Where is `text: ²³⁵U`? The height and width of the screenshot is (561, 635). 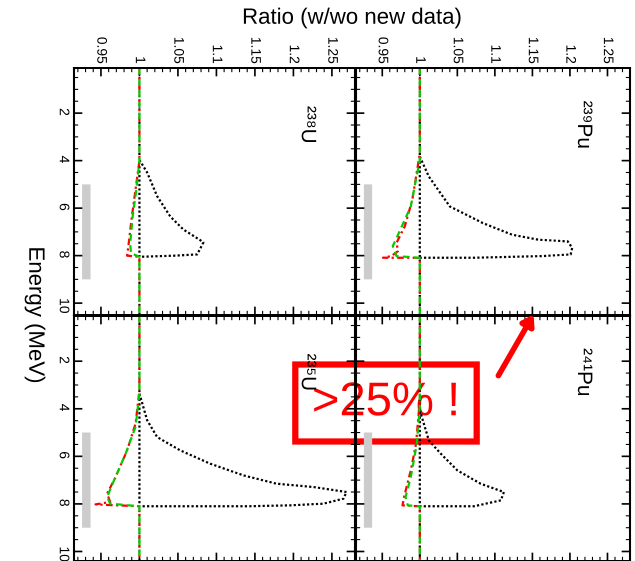
text: ²³⁵U is located at coordinates (309, 372).